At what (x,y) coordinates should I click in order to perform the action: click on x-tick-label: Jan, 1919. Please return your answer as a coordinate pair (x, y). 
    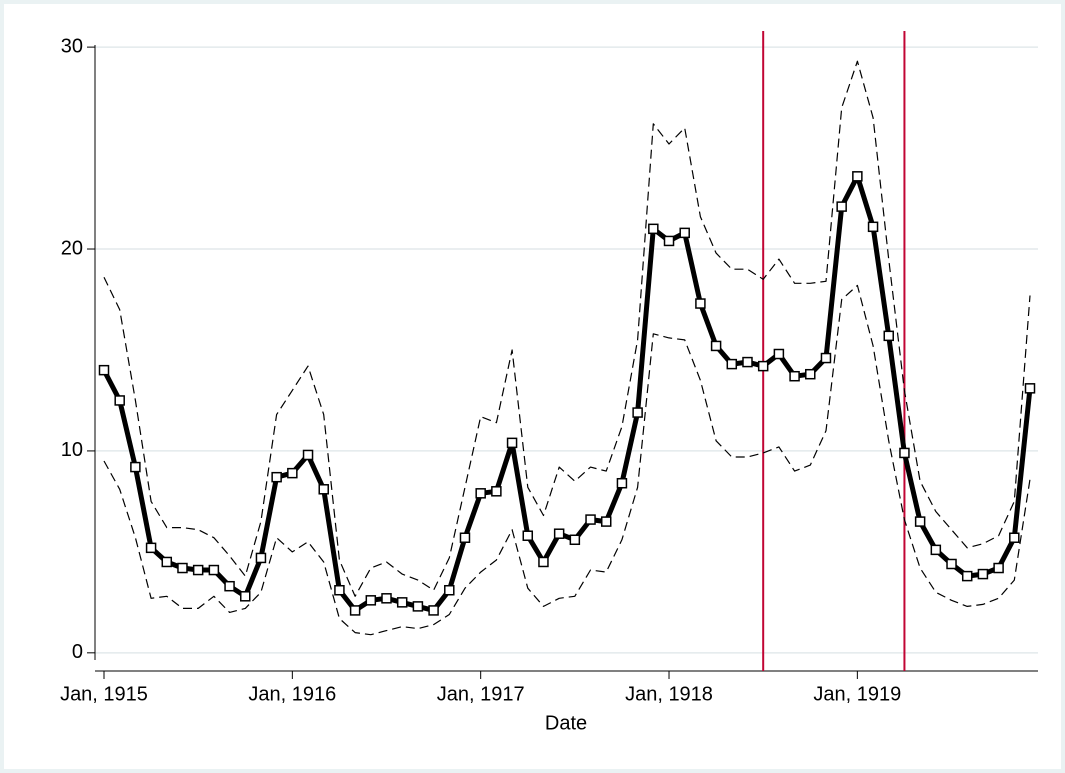
    Looking at the image, I should click on (857, 694).